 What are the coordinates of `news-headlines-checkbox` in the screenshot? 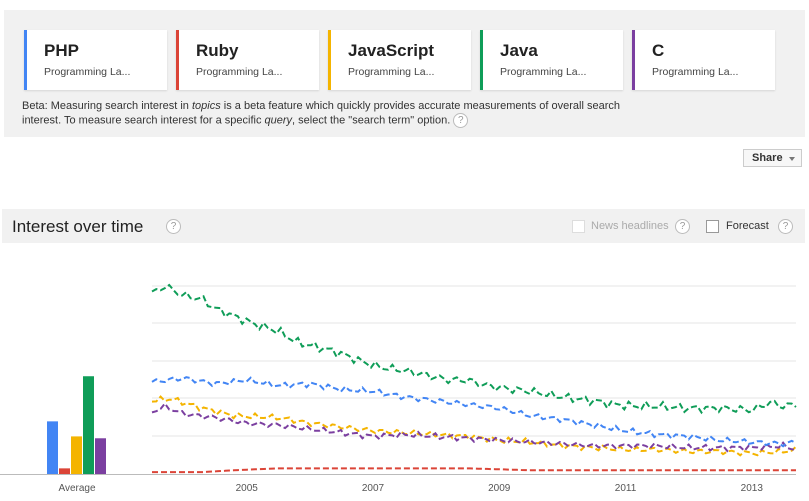 It's located at (578, 226).